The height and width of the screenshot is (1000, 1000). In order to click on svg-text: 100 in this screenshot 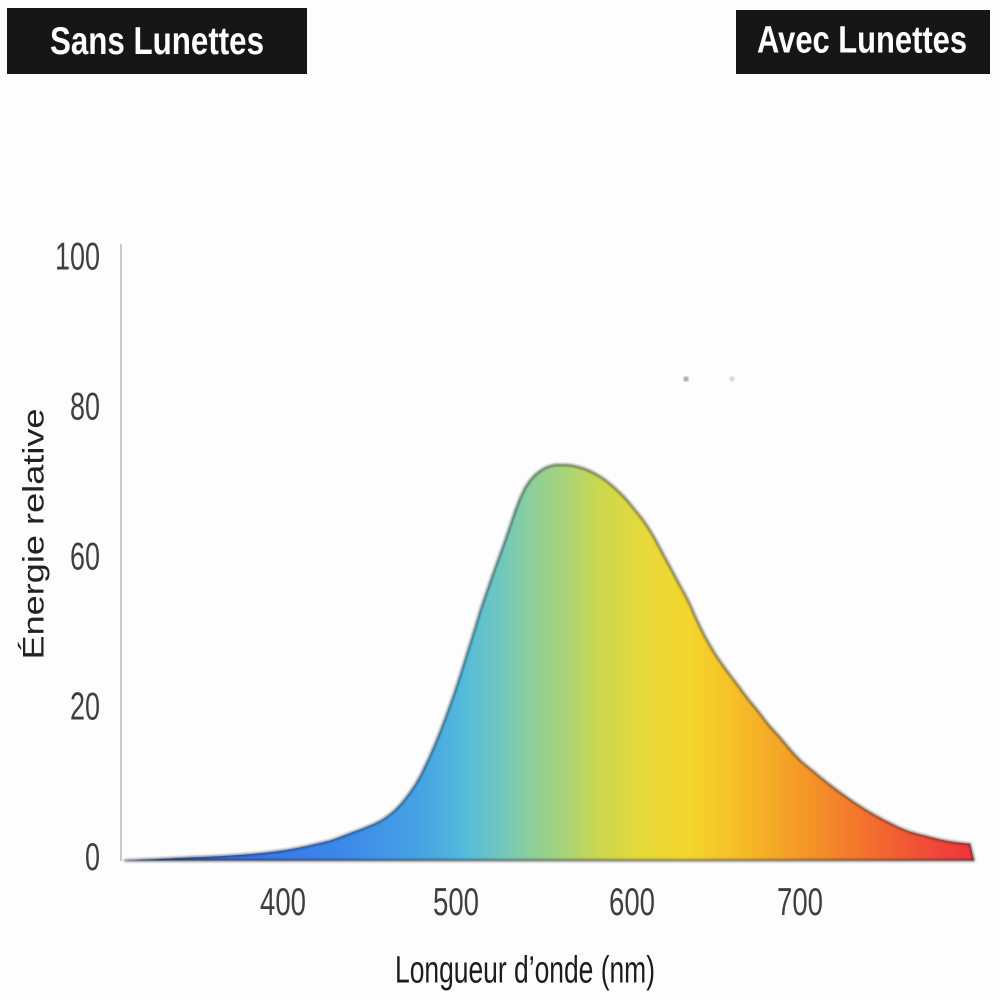, I will do `click(77, 257)`.